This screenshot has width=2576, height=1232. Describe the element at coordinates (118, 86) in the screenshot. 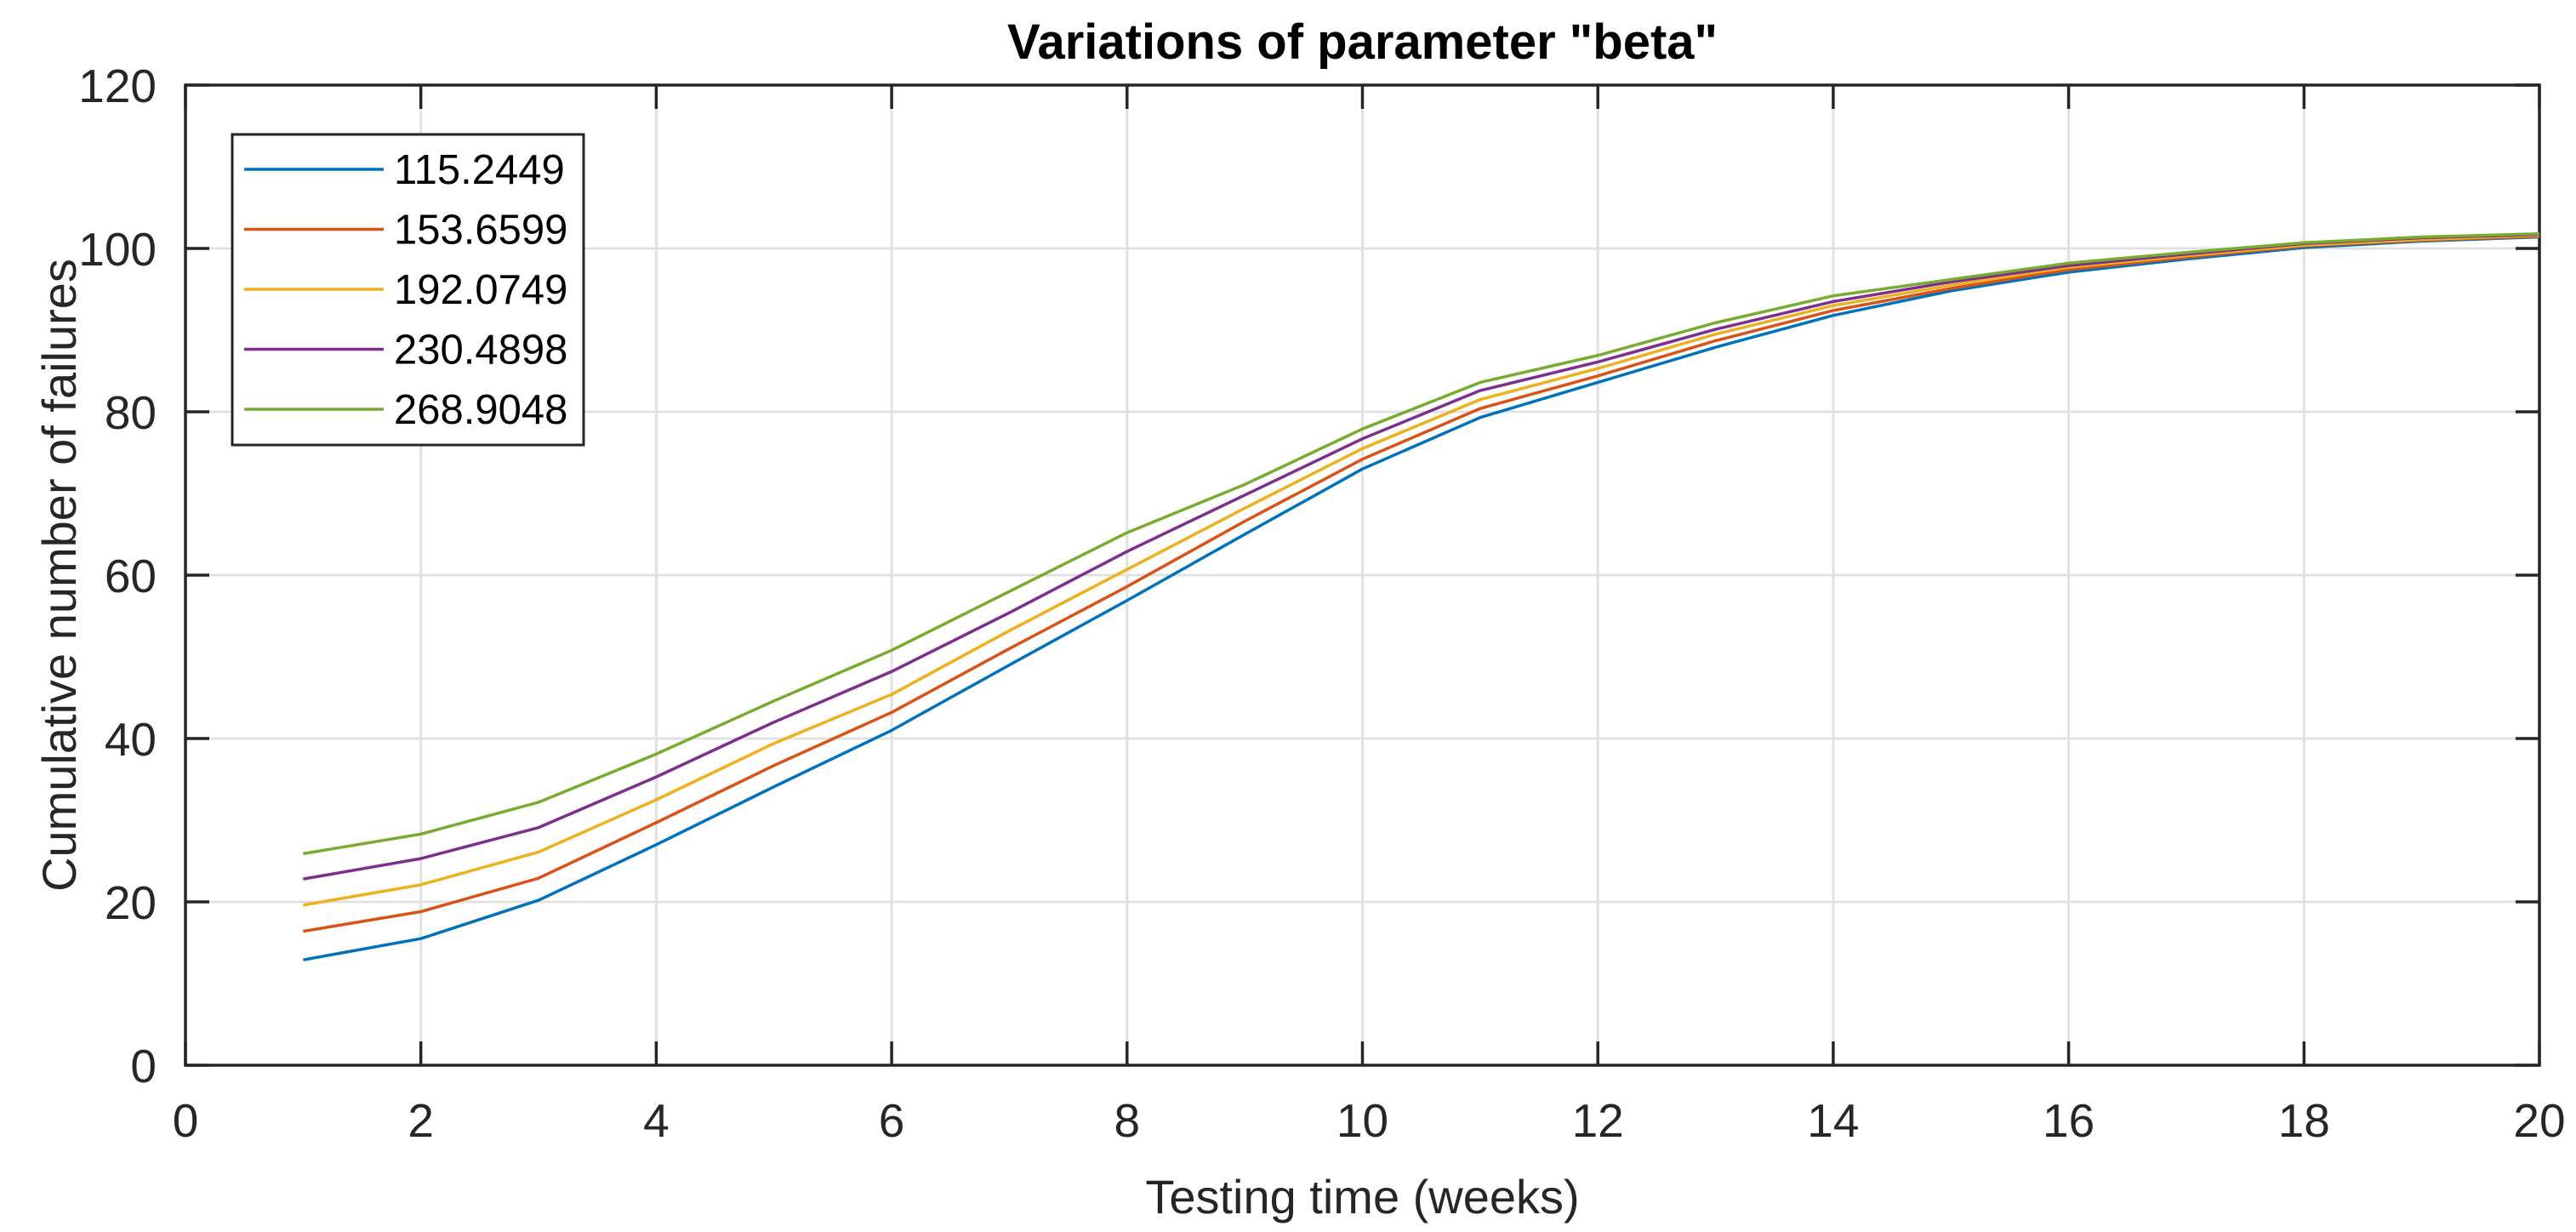

I see `y-tick-label: 120` at that location.